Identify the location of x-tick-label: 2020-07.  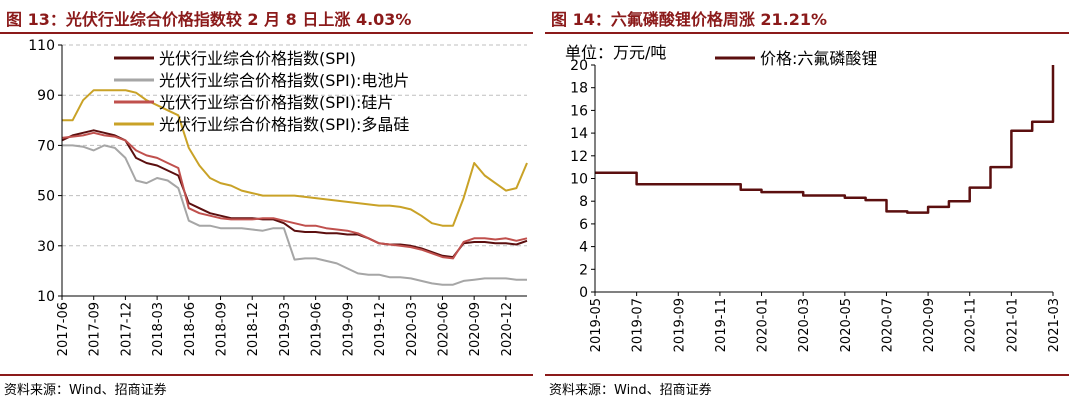
(887, 325).